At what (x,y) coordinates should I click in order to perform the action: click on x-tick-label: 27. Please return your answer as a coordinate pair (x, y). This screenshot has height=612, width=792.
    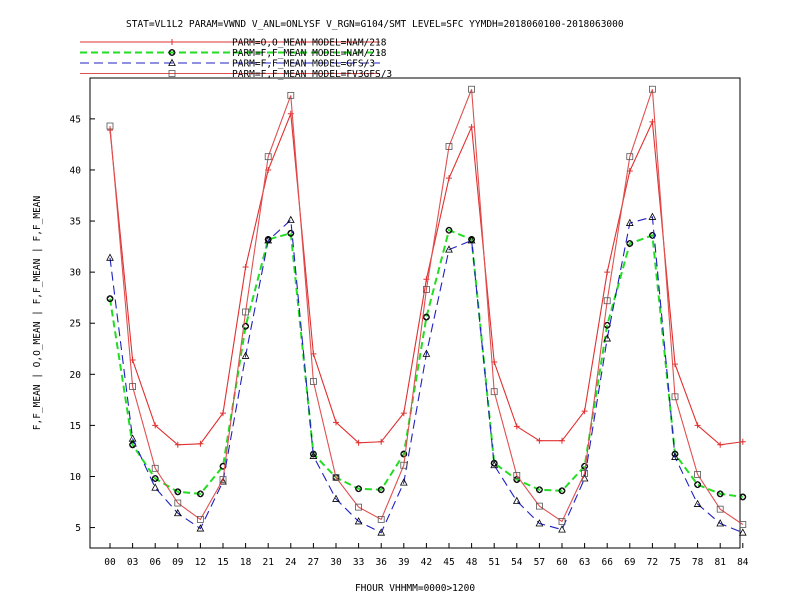
    Looking at the image, I should click on (313, 562).